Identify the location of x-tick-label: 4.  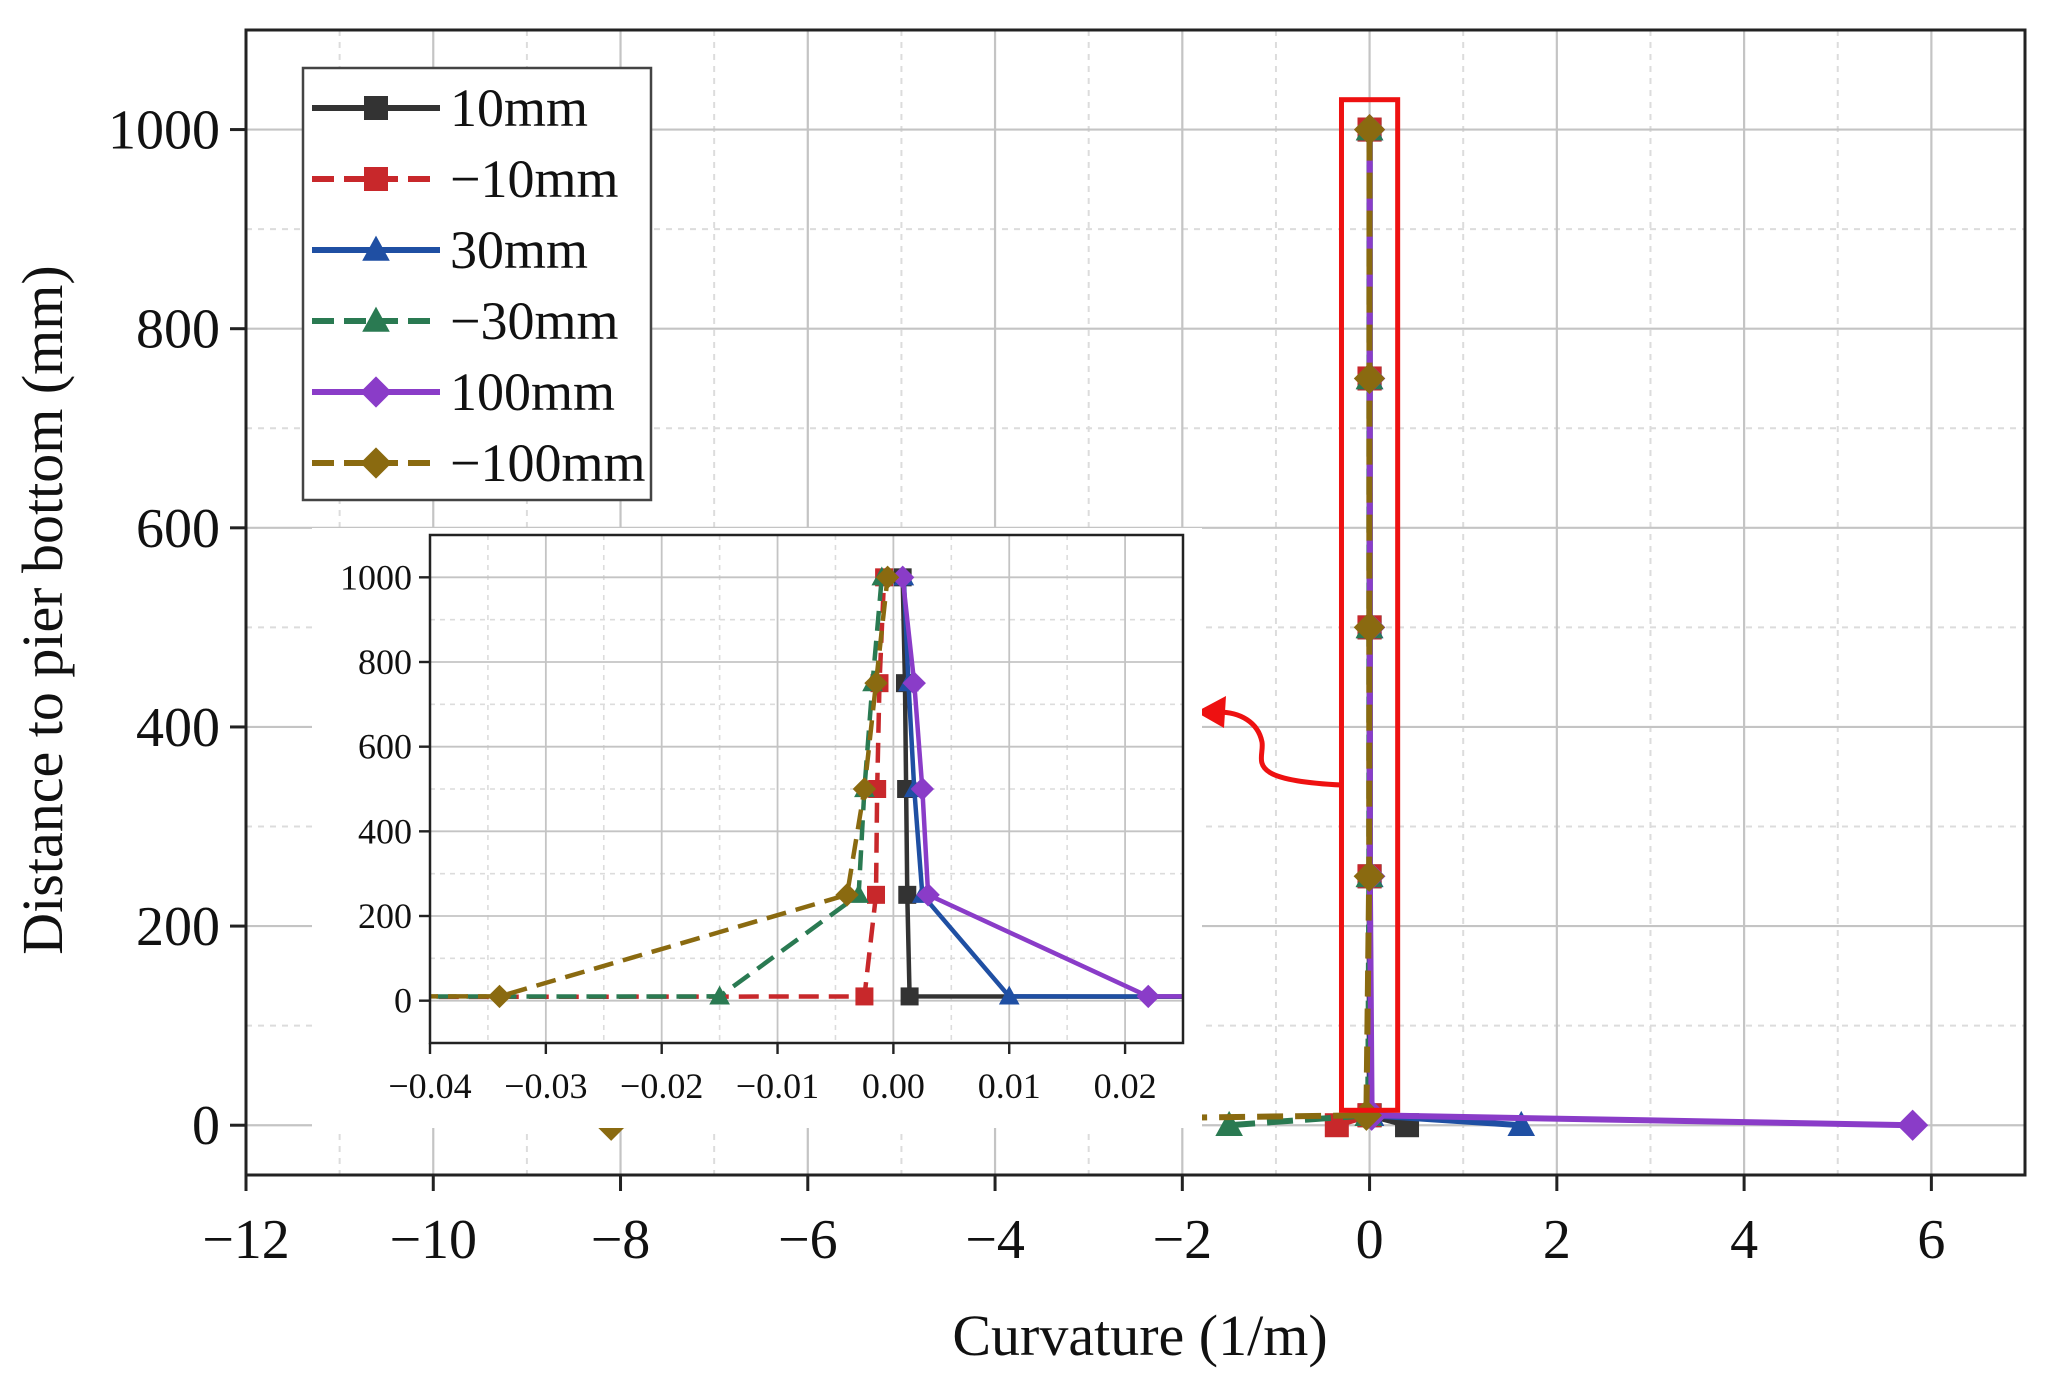
(1744, 1240).